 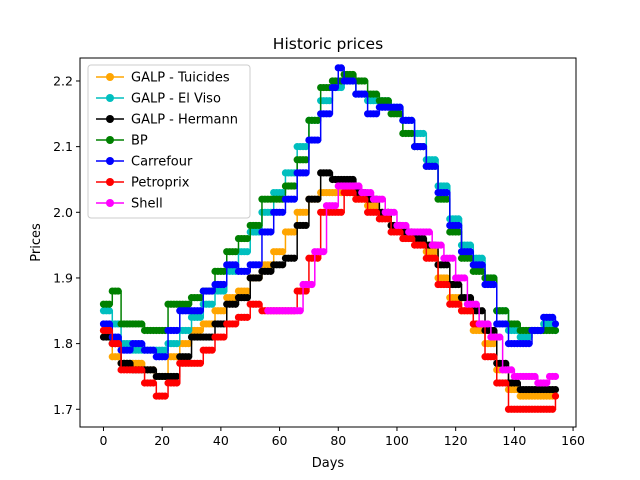 I want to click on x-tick-label: 40, so click(x=221, y=440).